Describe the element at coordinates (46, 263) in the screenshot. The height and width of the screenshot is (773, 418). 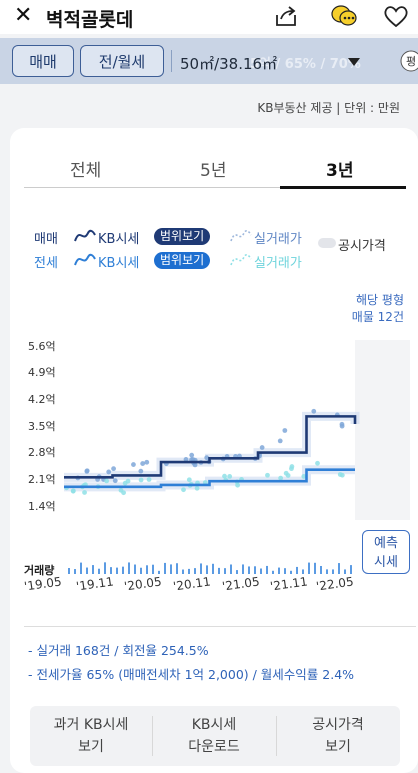
I see `legend-lease-label: 전세` at that location.